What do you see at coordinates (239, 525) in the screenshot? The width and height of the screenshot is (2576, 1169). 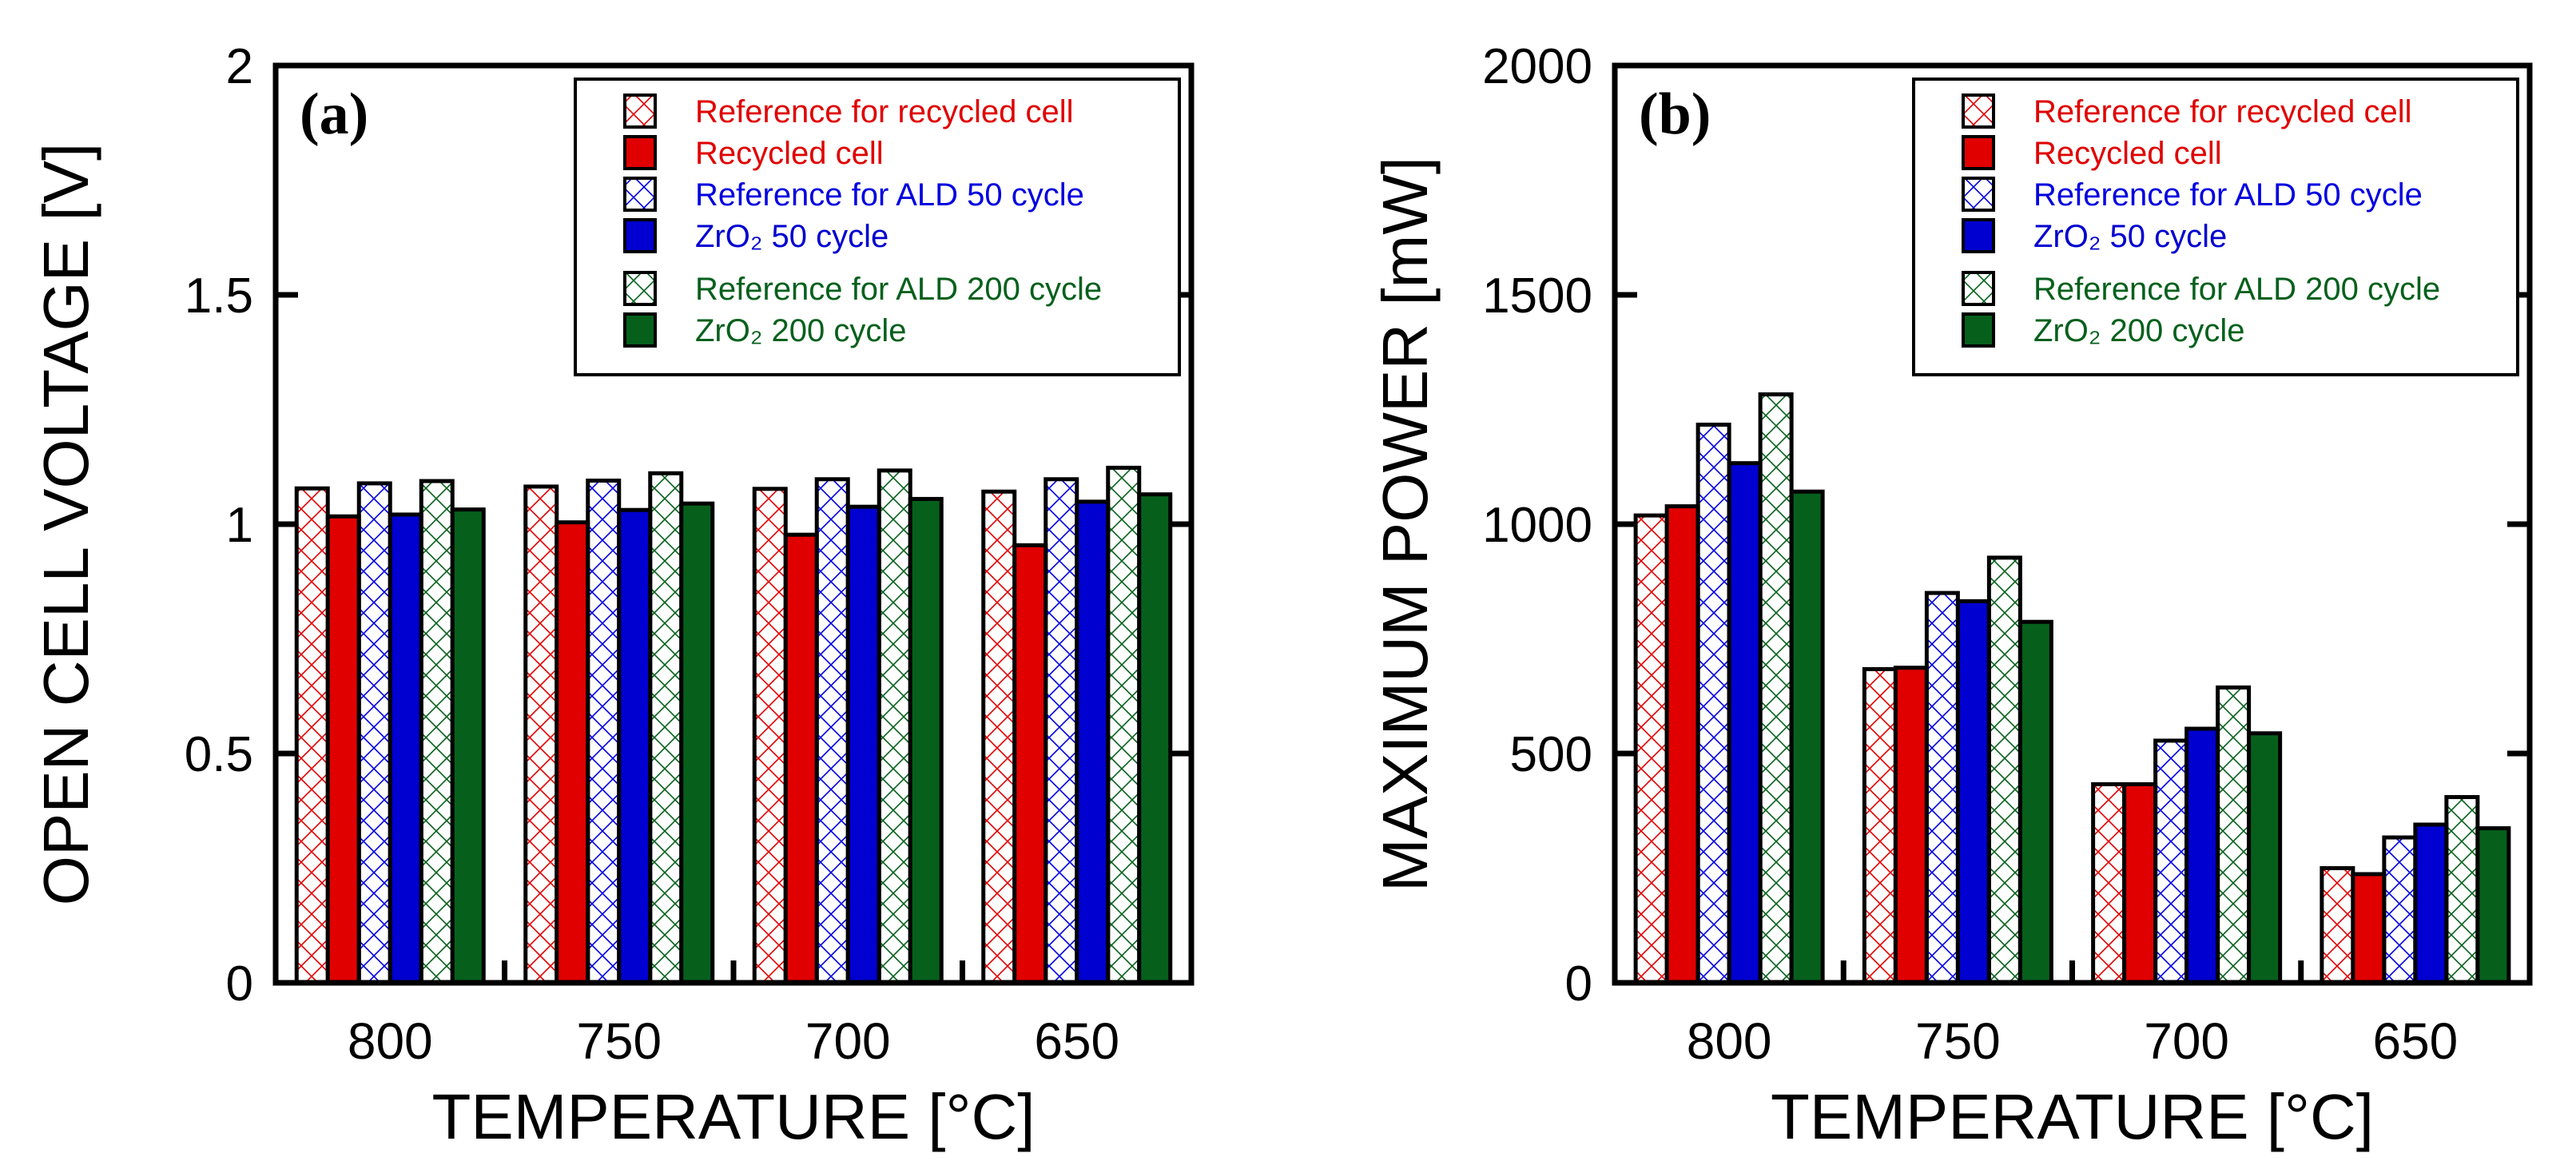 I see `y-tick-label: 1` at bounding box center [239, 525].